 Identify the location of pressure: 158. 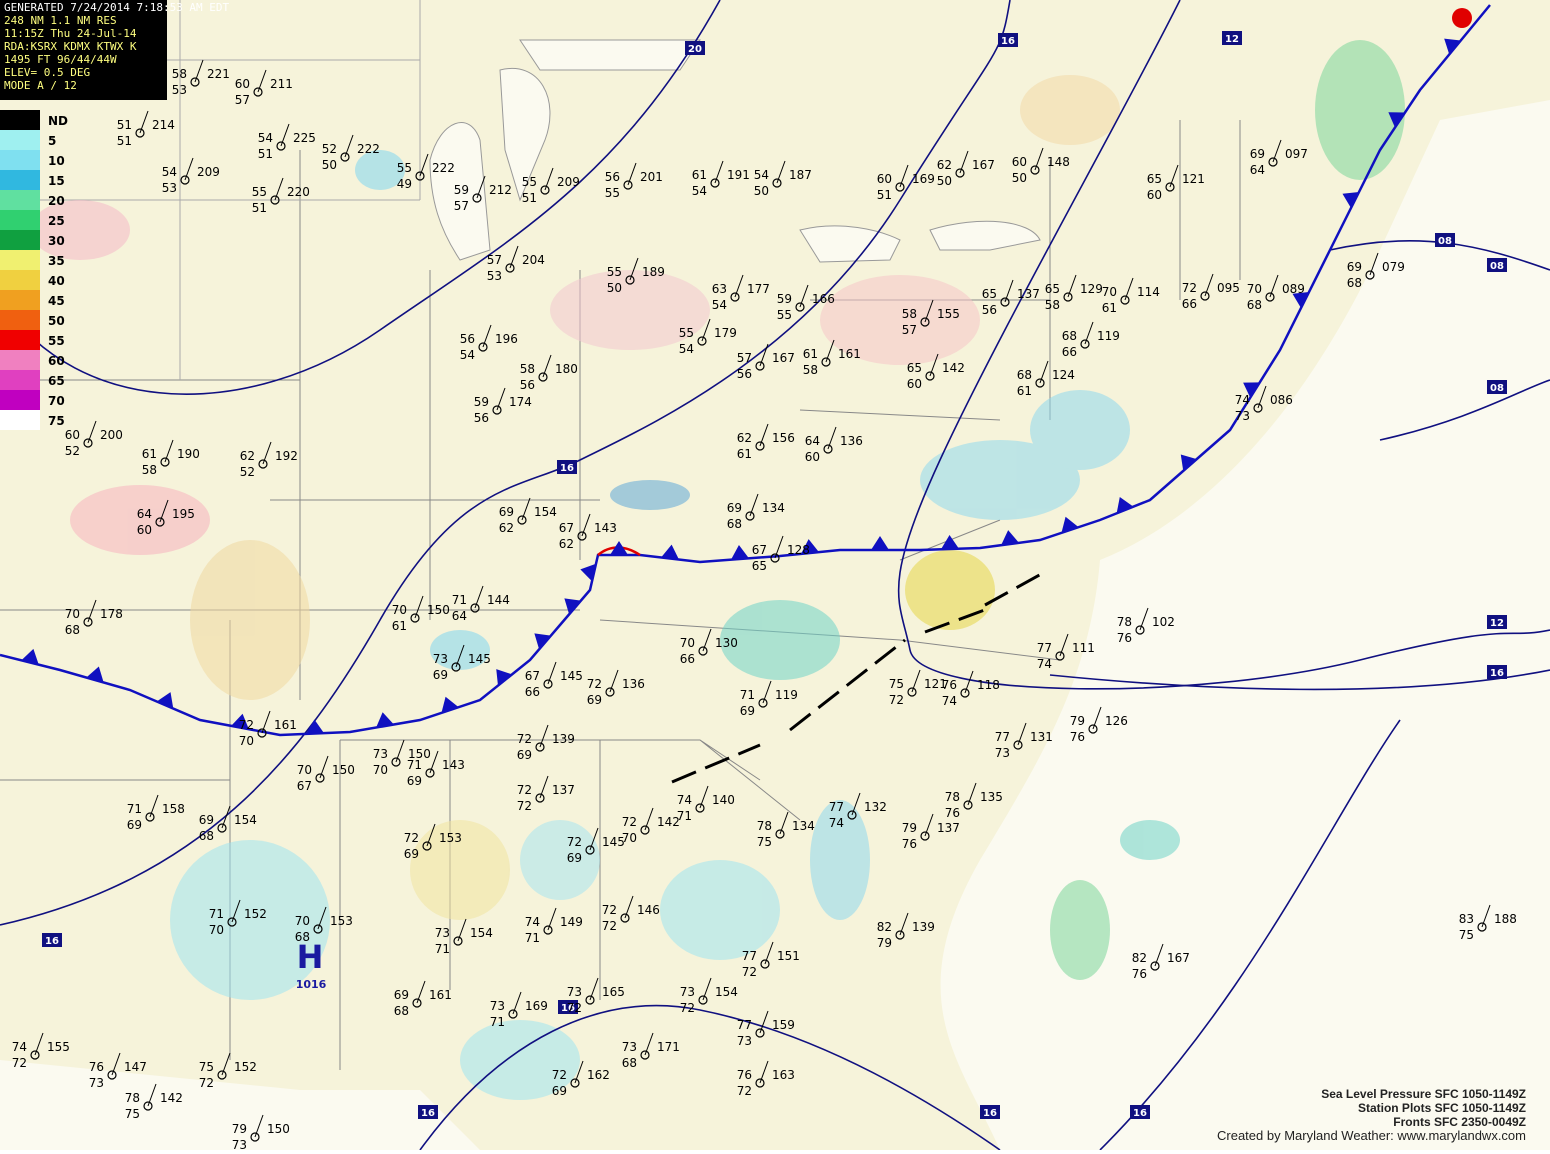
(173, 809).